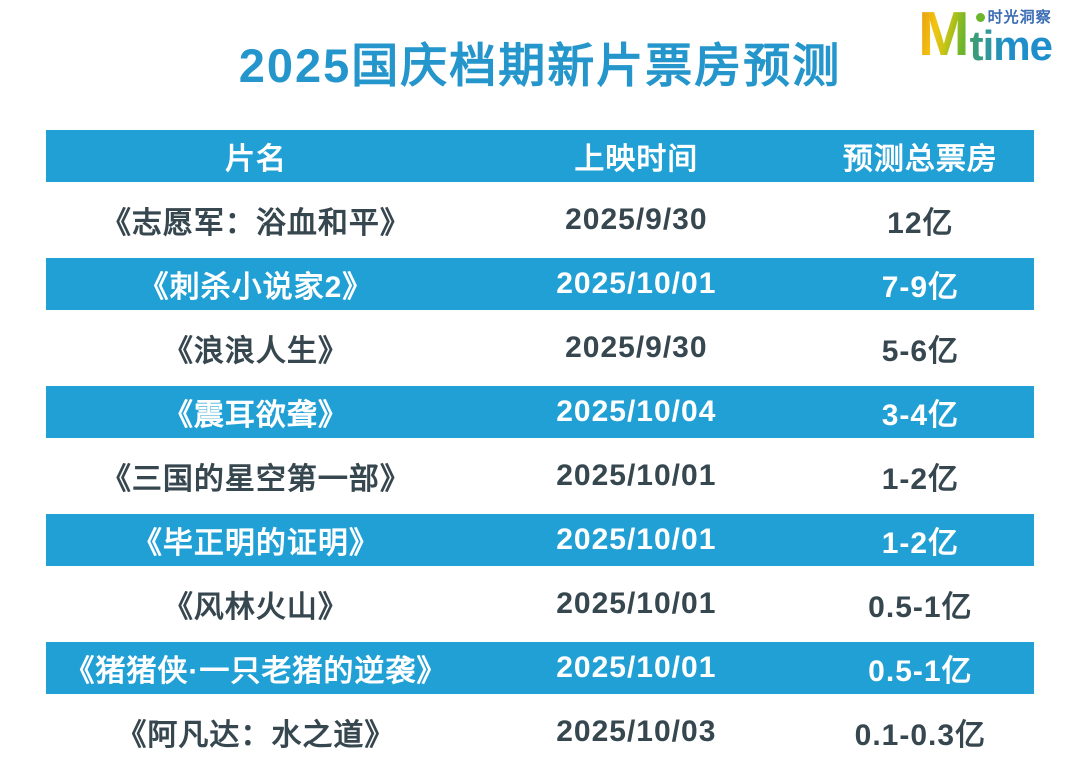 The height and width of the screenshot is (774, 1080). I want to click on mtime-logo-tagline-text: 时光洞察, so click(1019, 17).